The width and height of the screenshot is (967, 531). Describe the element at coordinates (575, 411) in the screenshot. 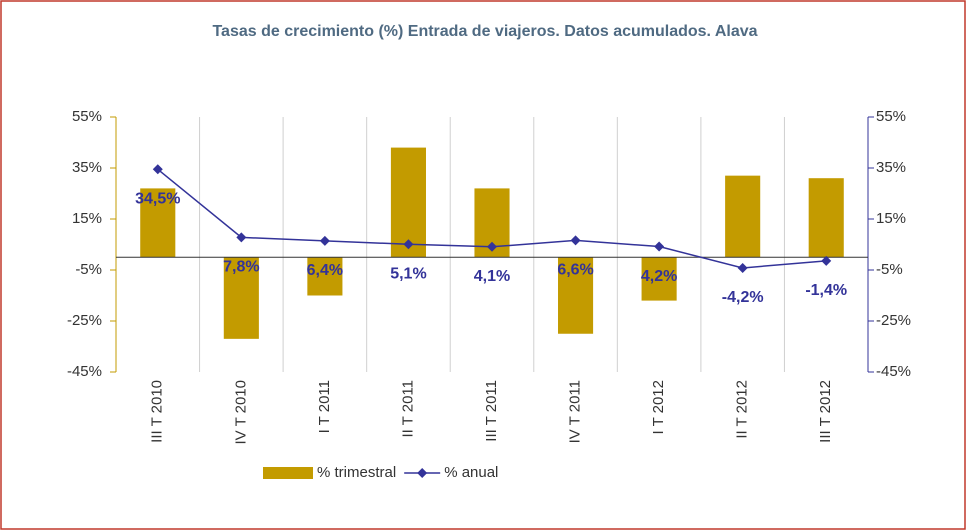

I see `x-tick-label: IV T 2011` at that location.